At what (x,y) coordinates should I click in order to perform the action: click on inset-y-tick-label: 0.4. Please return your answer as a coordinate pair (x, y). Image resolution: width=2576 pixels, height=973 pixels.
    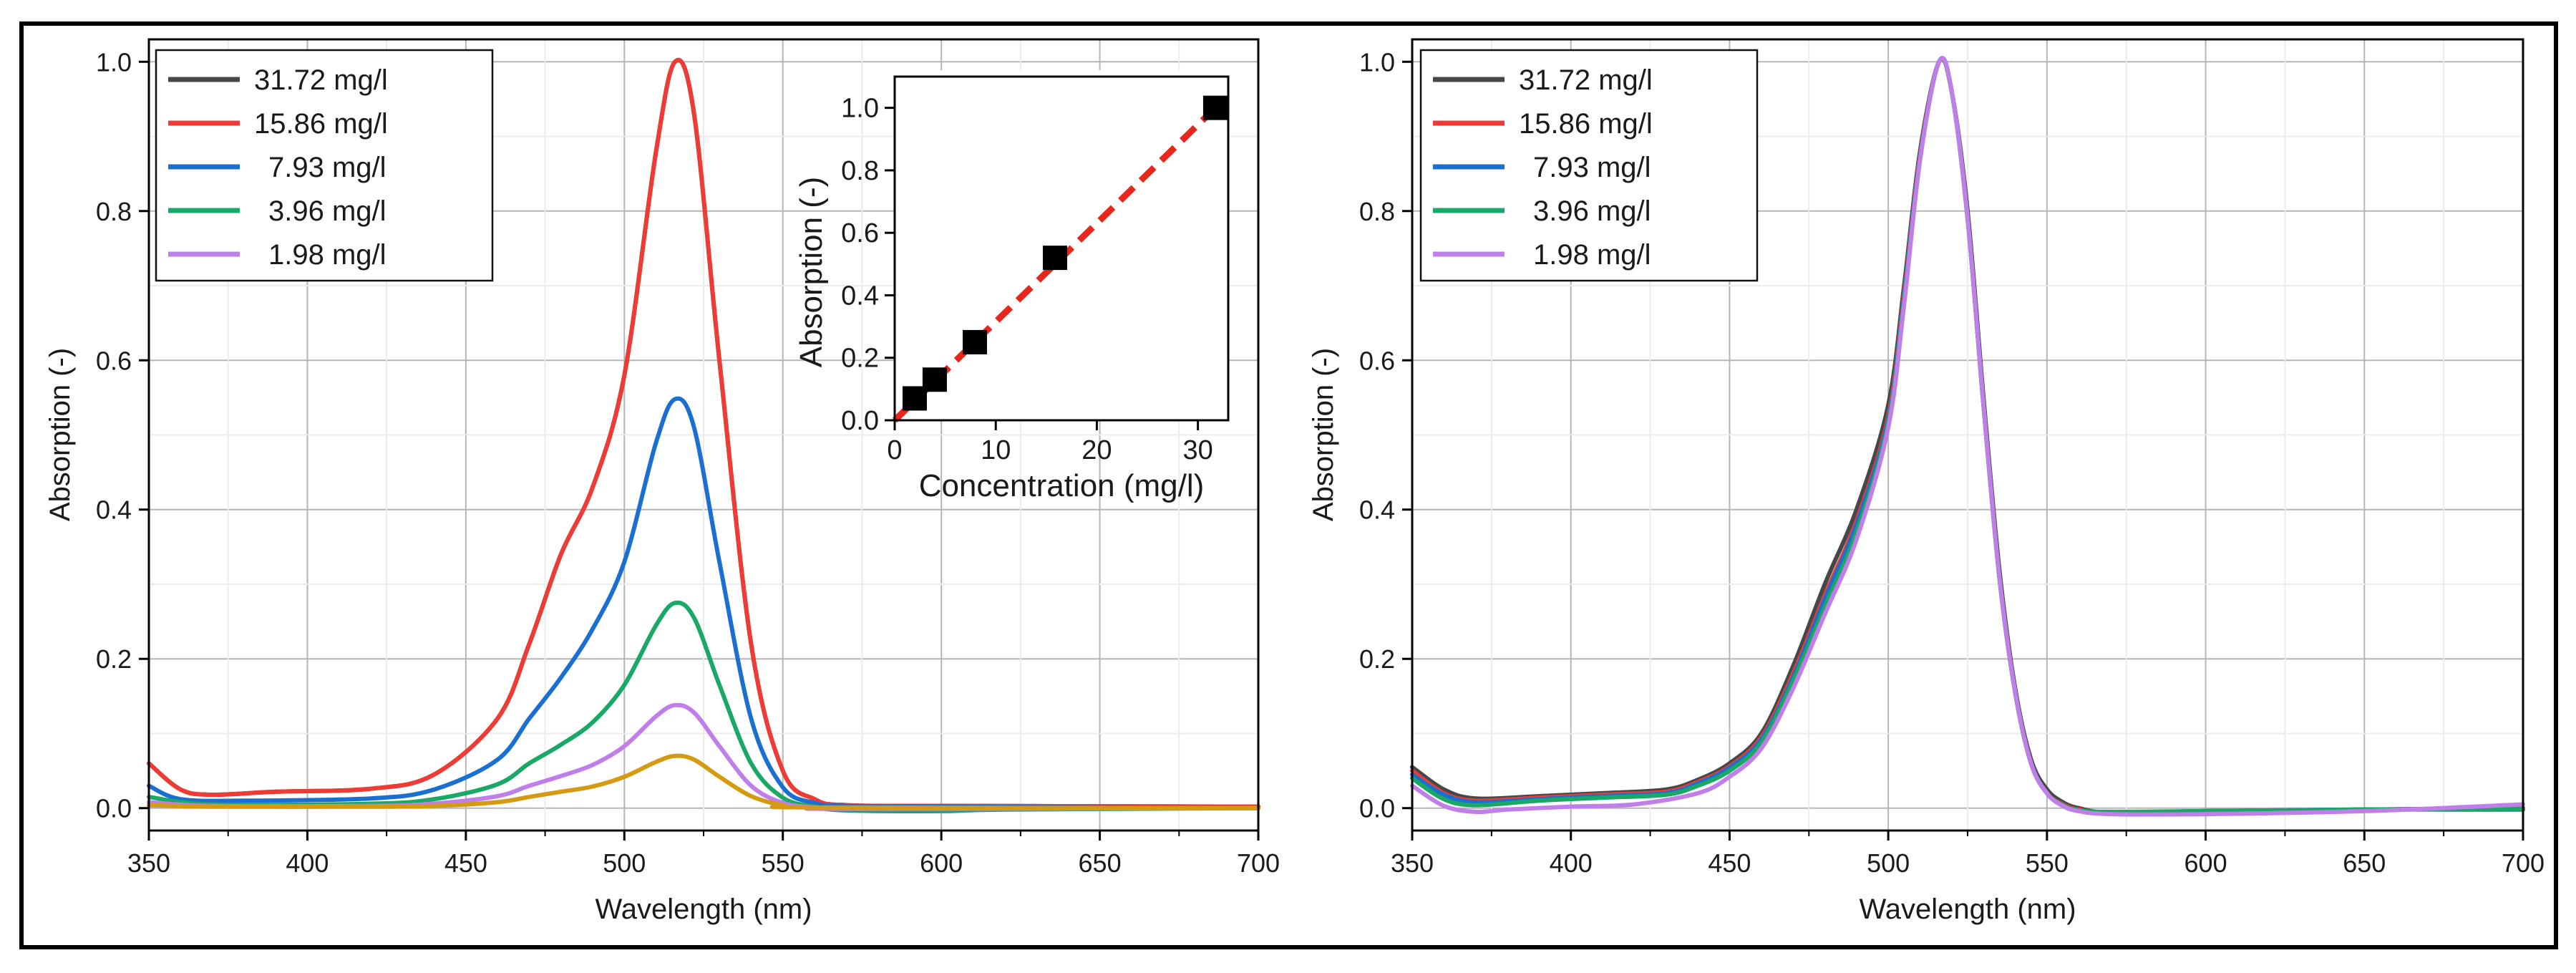
    Looking at the image, I should click on (860, 296).